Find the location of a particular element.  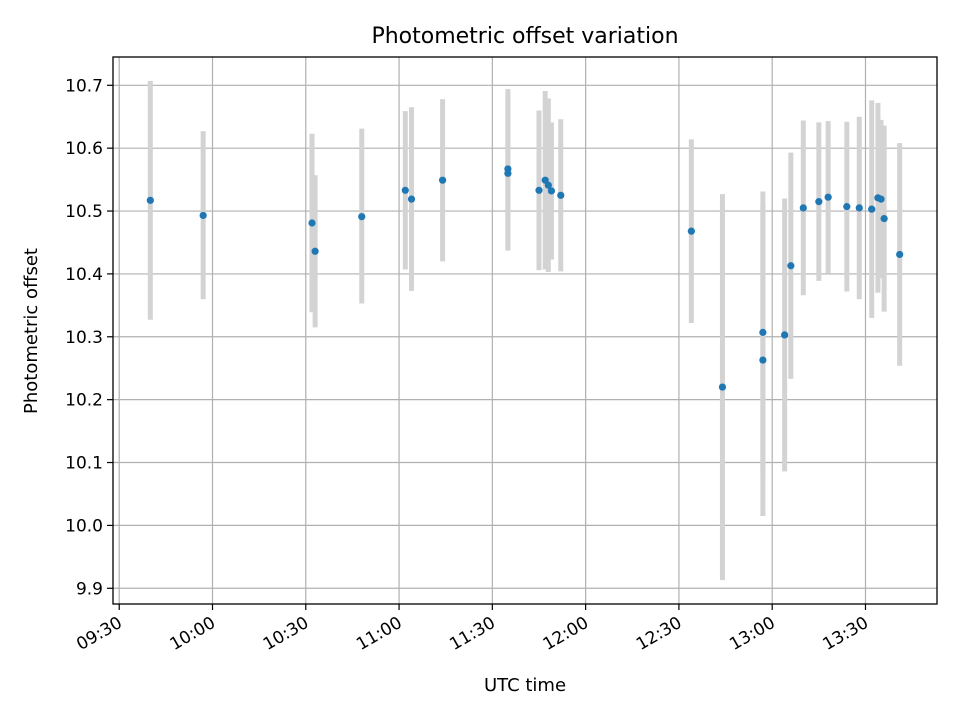

y-tick-label: 9.9 is located at coordinates (89, 589).